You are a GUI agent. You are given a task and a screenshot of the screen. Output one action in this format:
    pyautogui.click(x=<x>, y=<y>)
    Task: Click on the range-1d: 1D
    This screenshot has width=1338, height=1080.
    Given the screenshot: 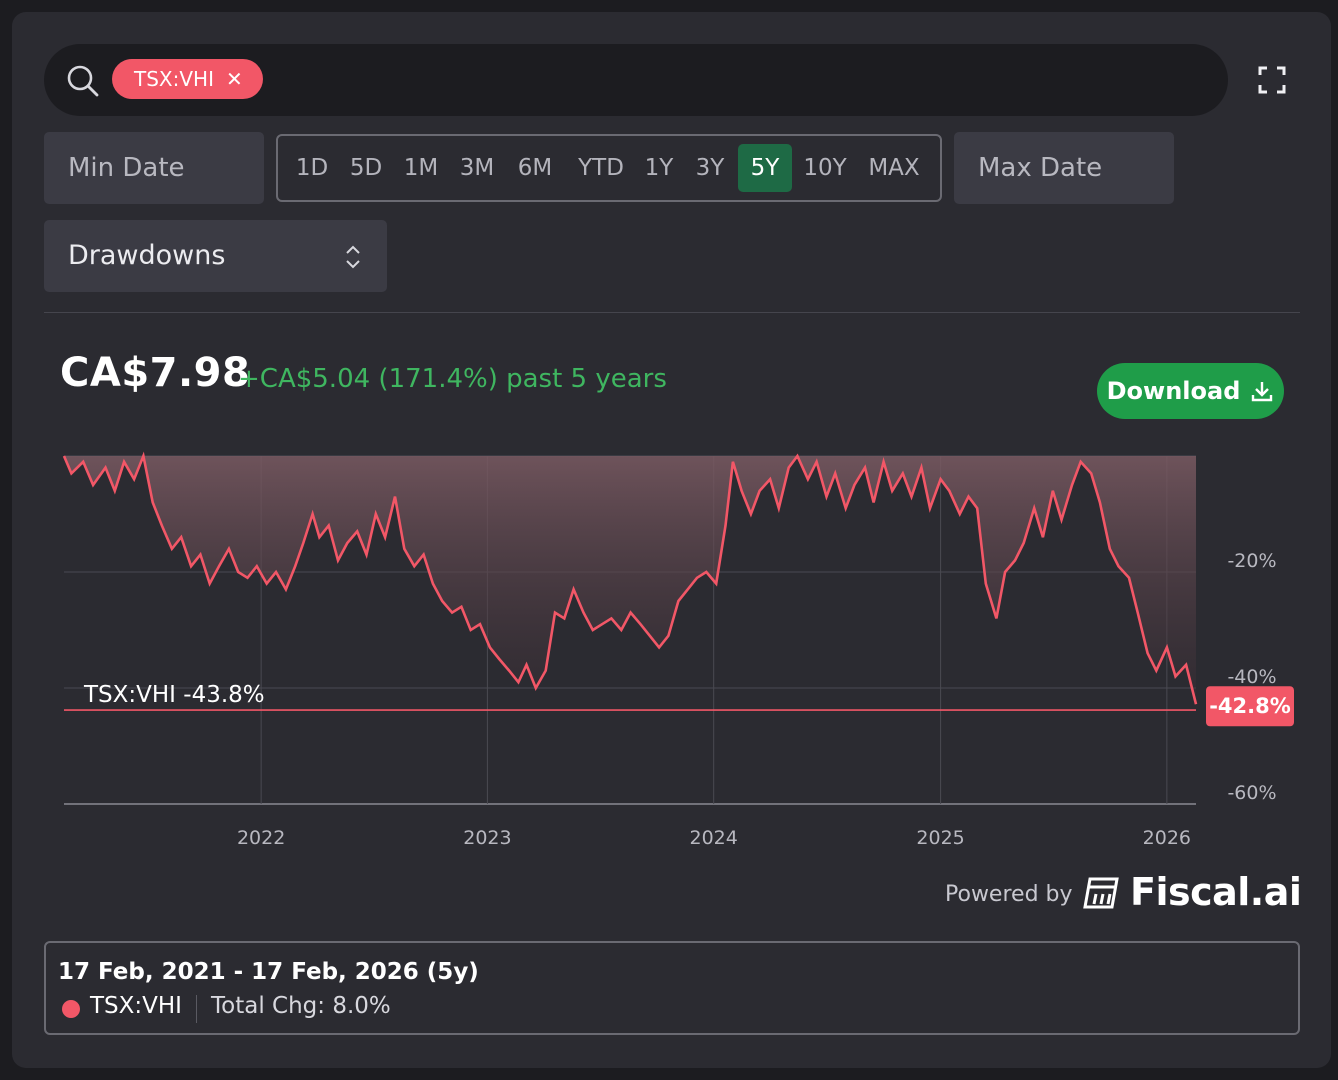 What is the action you would take?
    pyautogui.click(x=312, y=168)
    